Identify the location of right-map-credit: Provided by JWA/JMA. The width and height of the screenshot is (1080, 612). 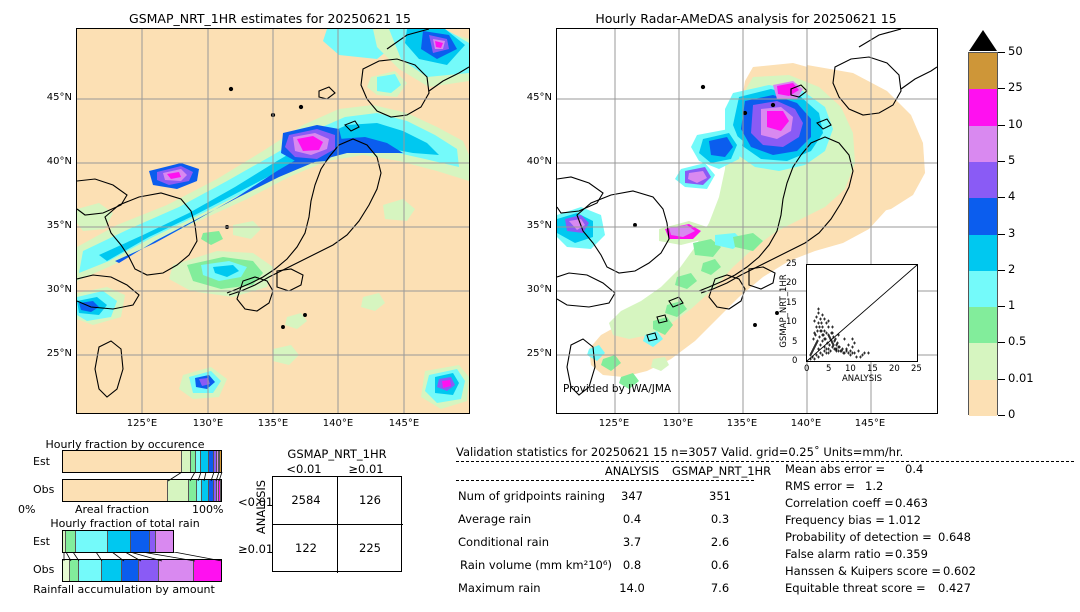
(617, 389).